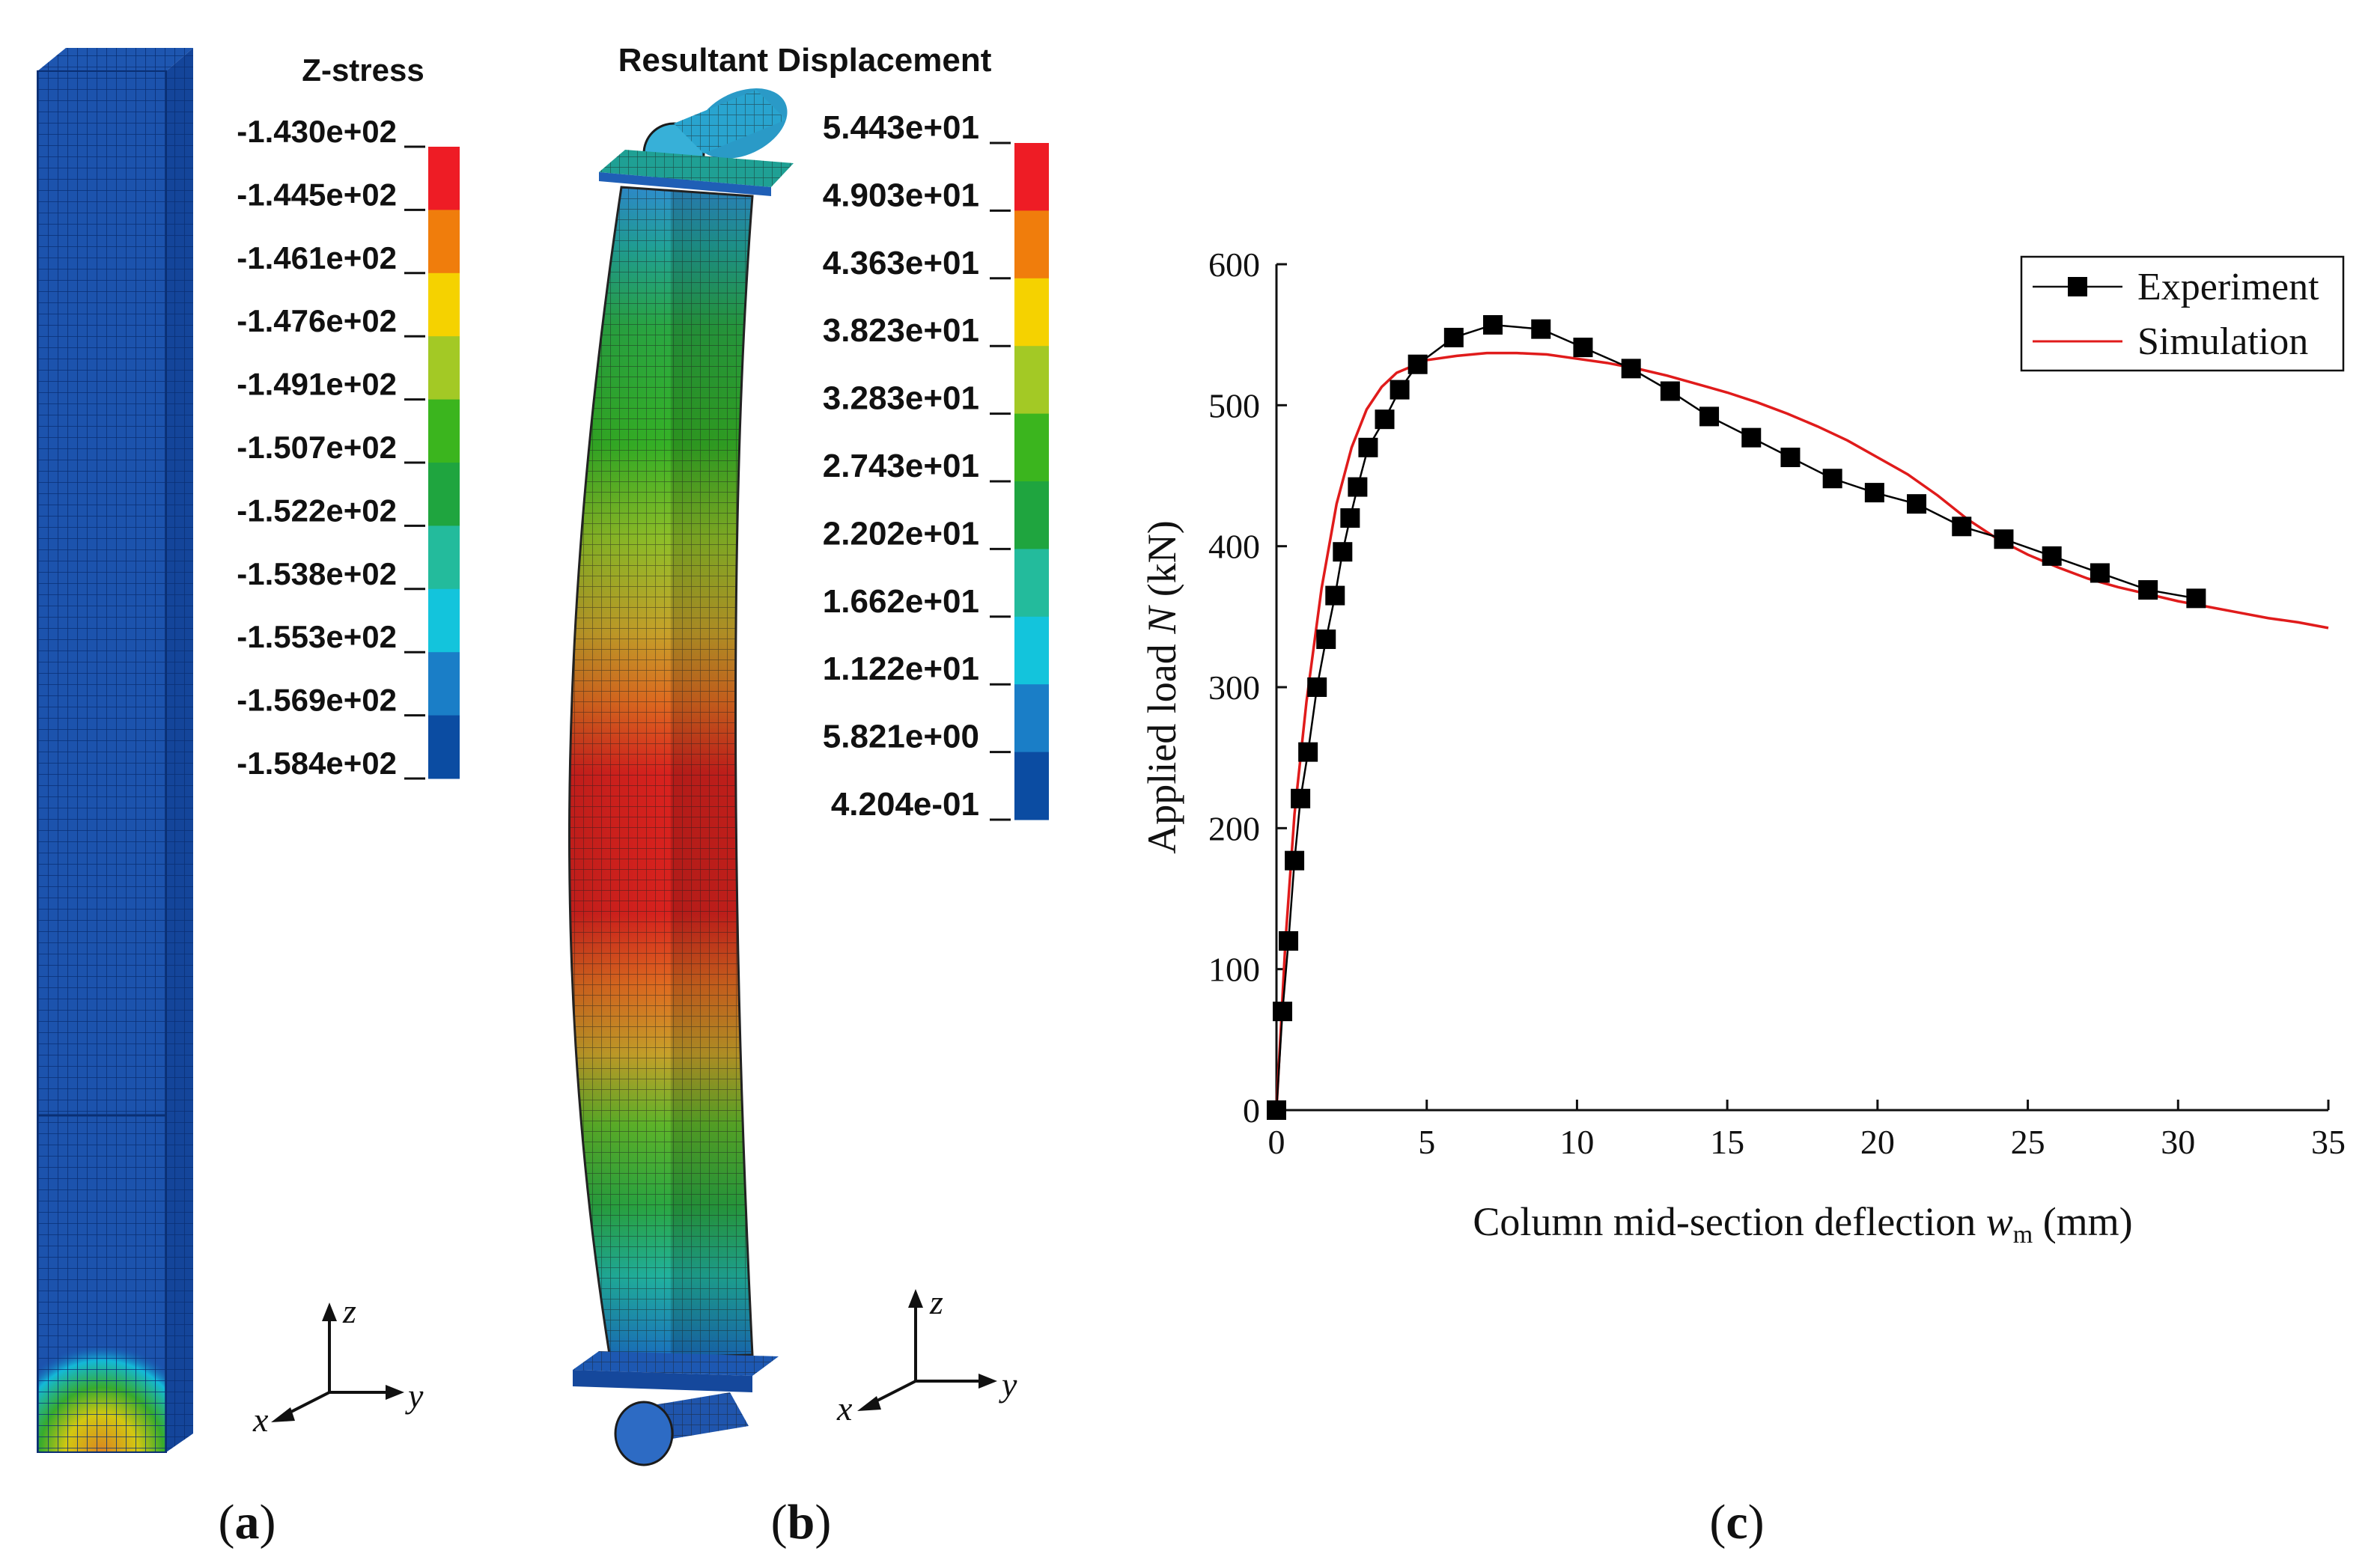  Describe the element at coordinates (317, 320) in the screenshot. I see `panel_a-level-label: -1.476e+02` at that location.